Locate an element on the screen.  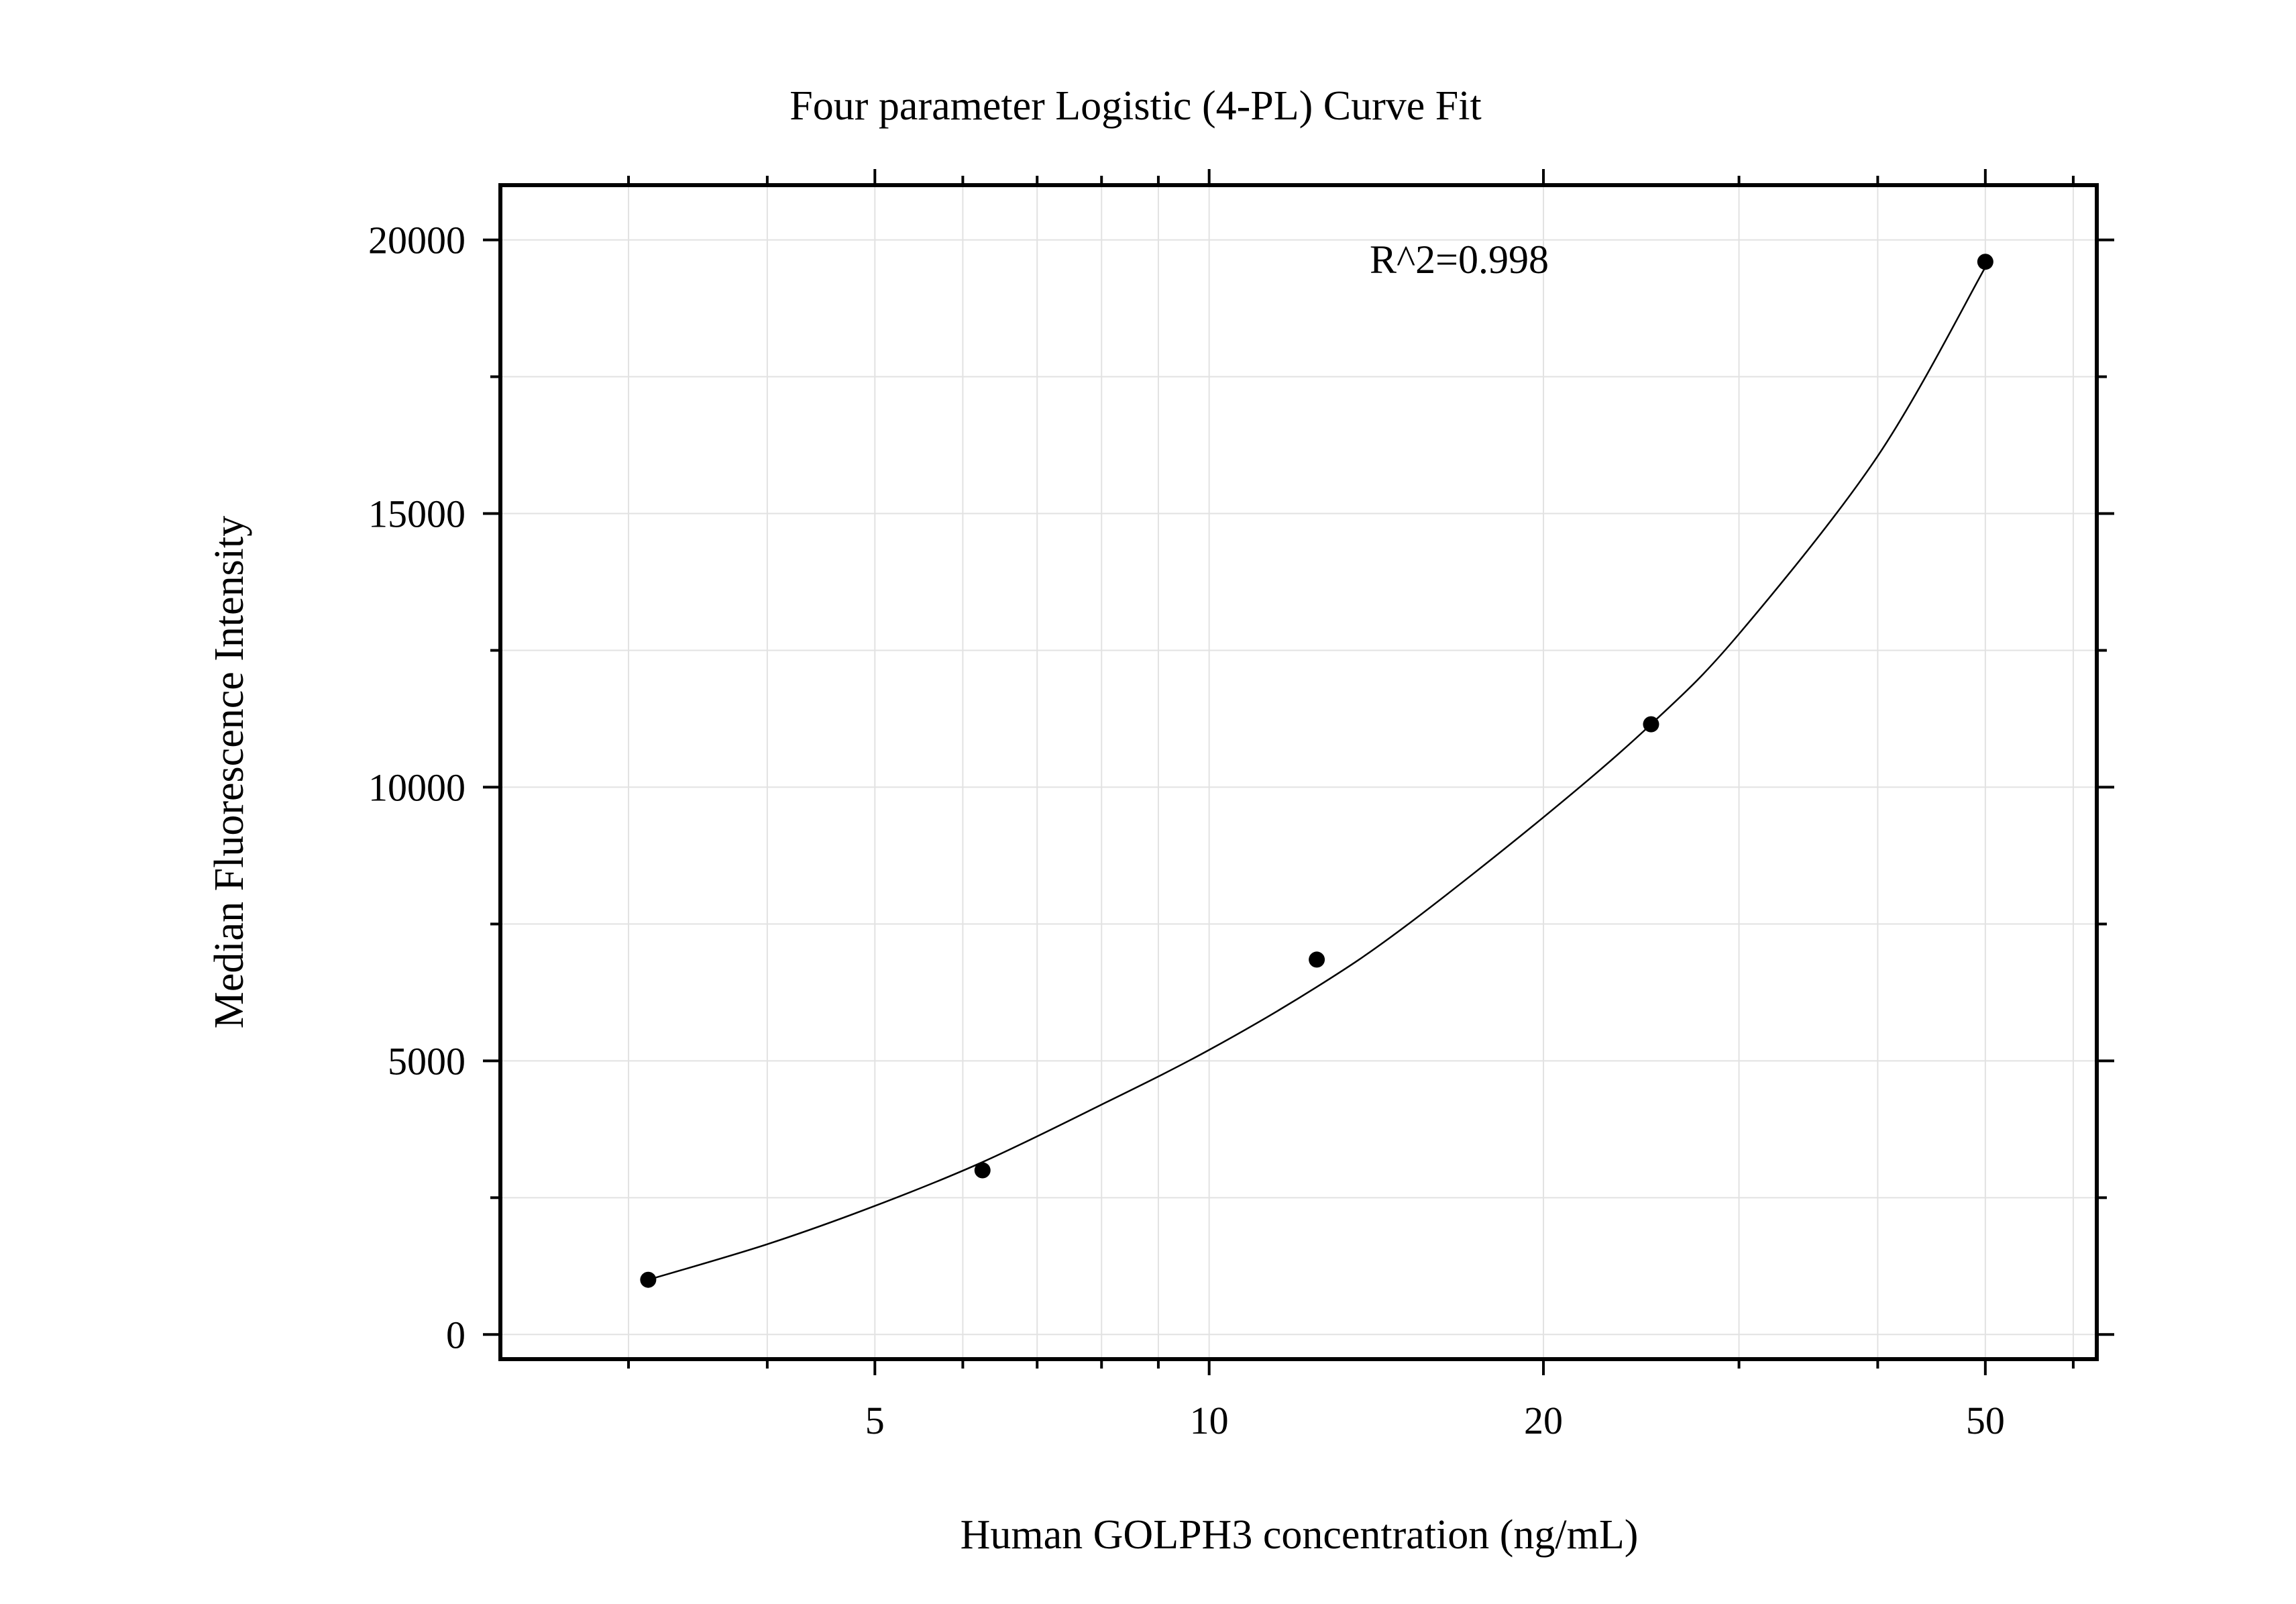
y-tick-label: 20000 is located at coordinates (417, 241).